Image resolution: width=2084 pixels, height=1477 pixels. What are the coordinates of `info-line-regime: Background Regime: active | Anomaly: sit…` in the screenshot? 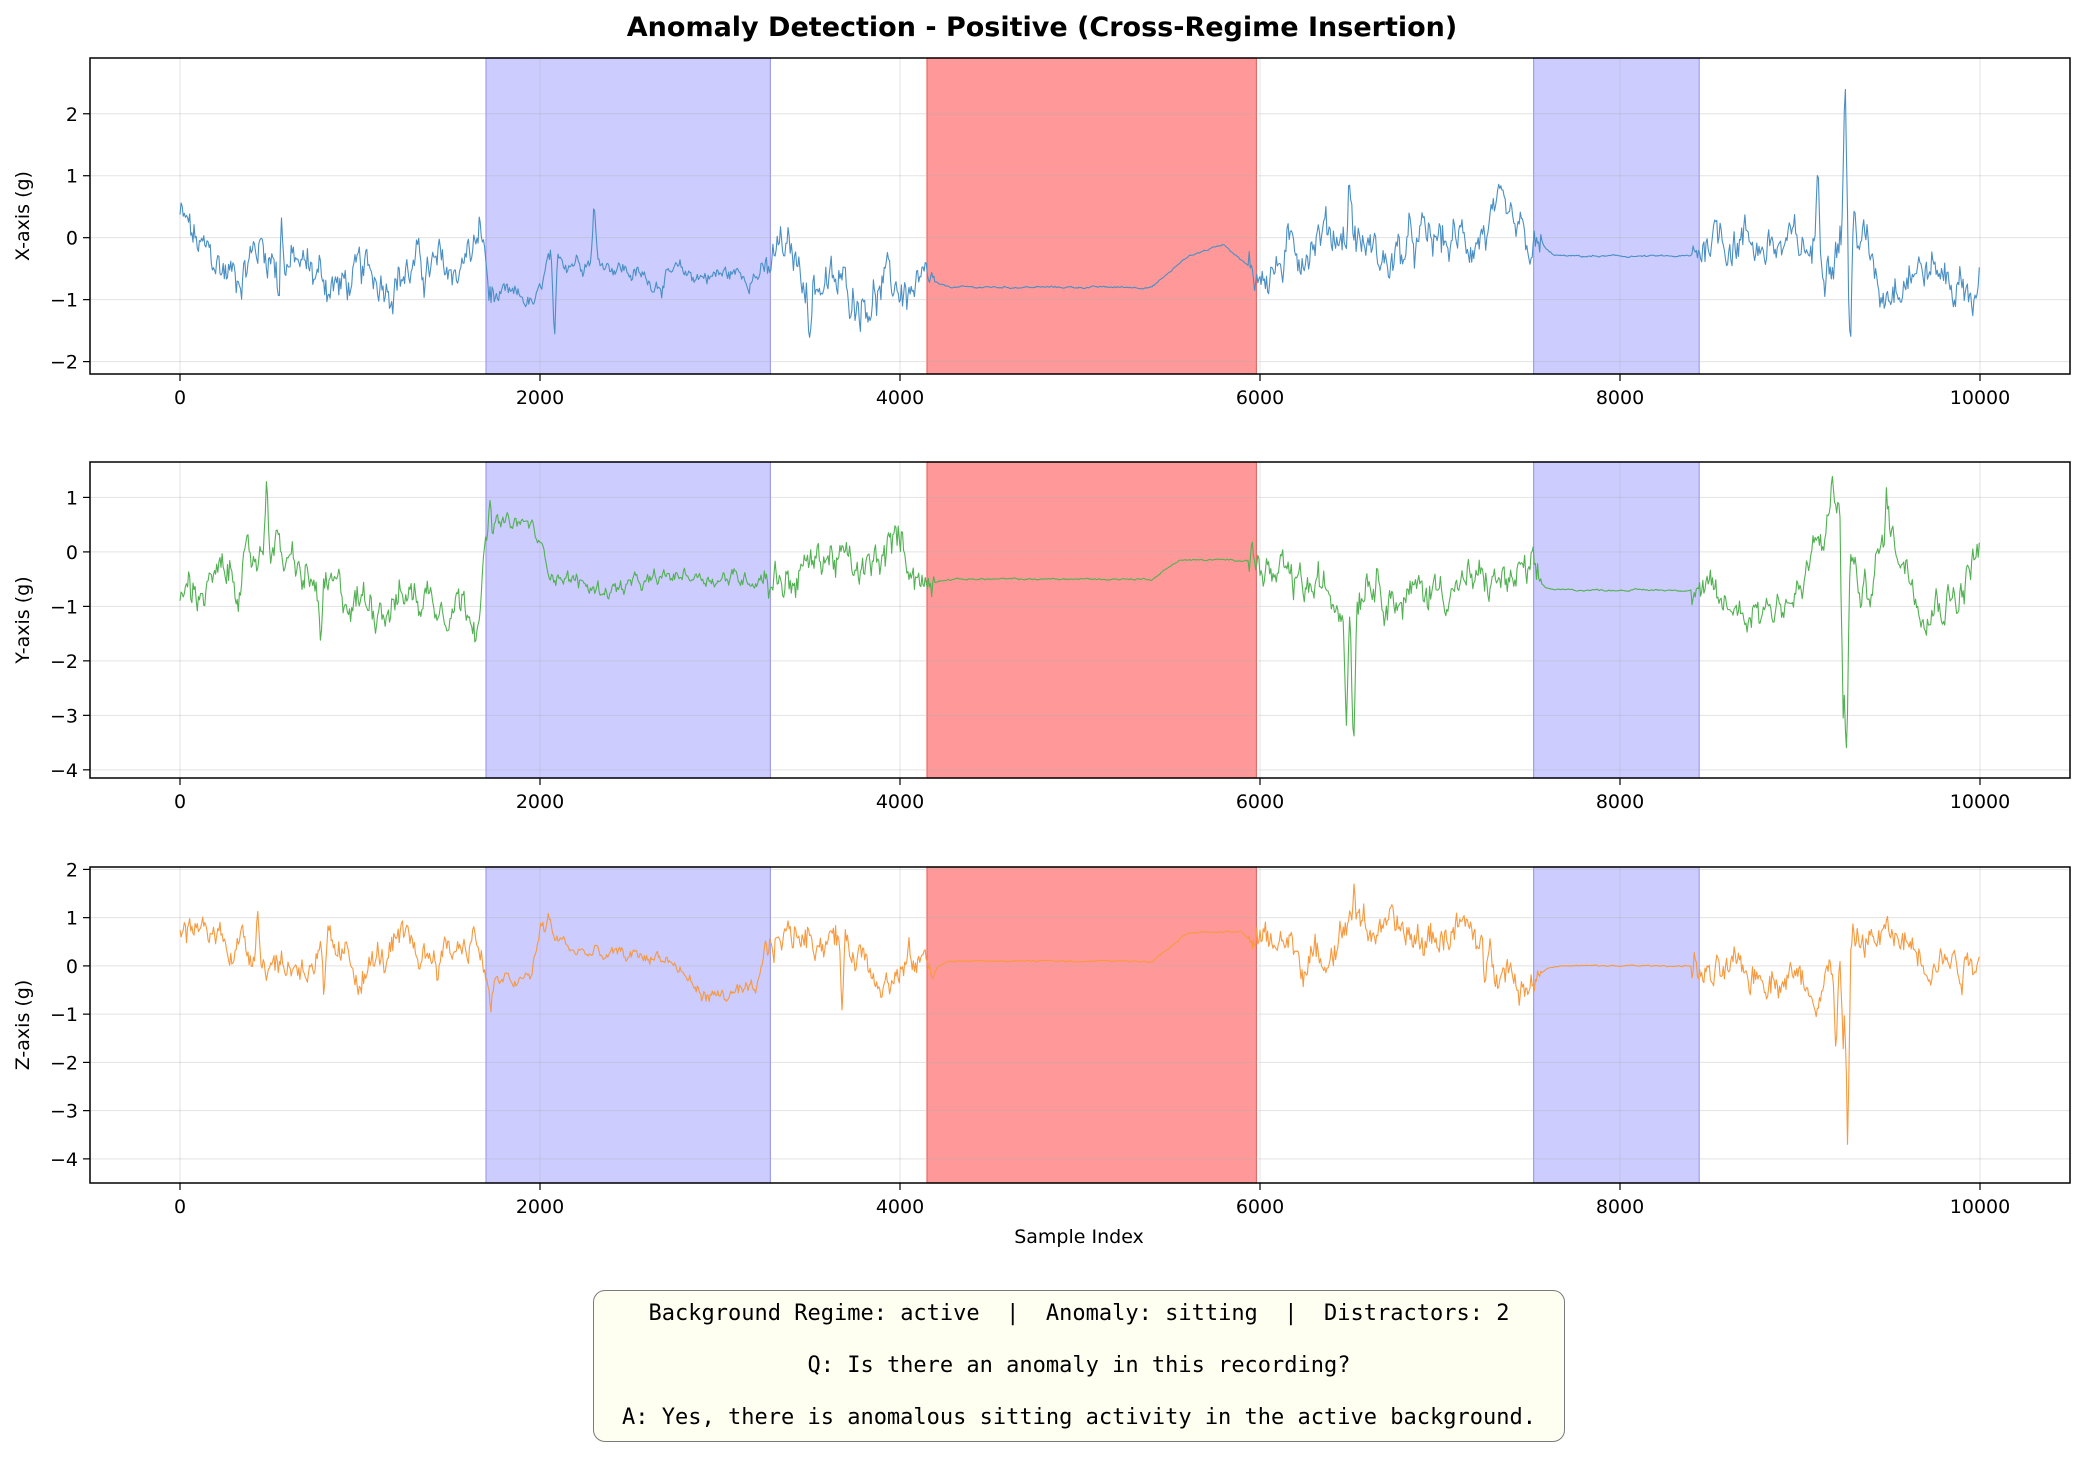 It's located at (1079, 1313).